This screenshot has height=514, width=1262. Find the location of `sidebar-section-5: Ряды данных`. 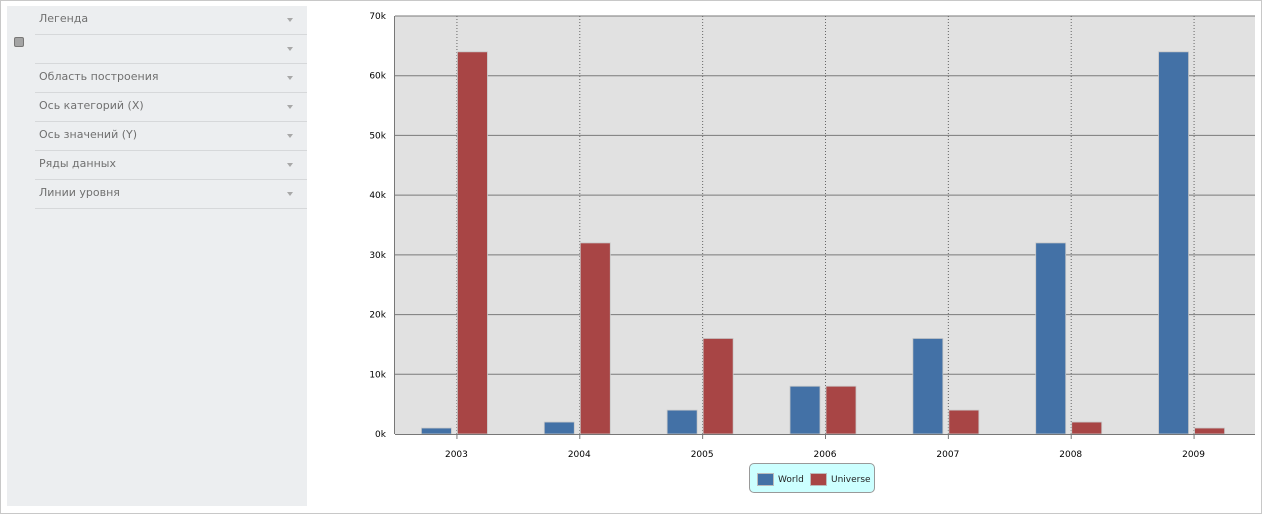

sidebar-section-5: Ряды данных is located at coordinates (171, 165).